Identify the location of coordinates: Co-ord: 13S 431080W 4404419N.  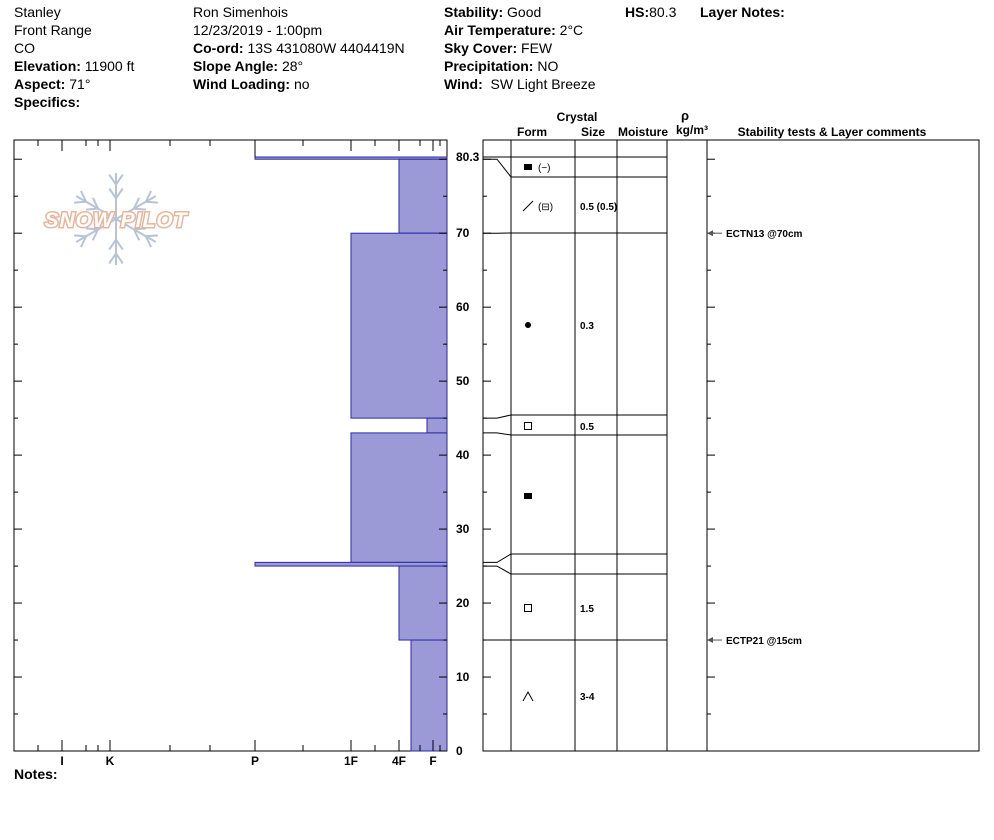
(299, 48).